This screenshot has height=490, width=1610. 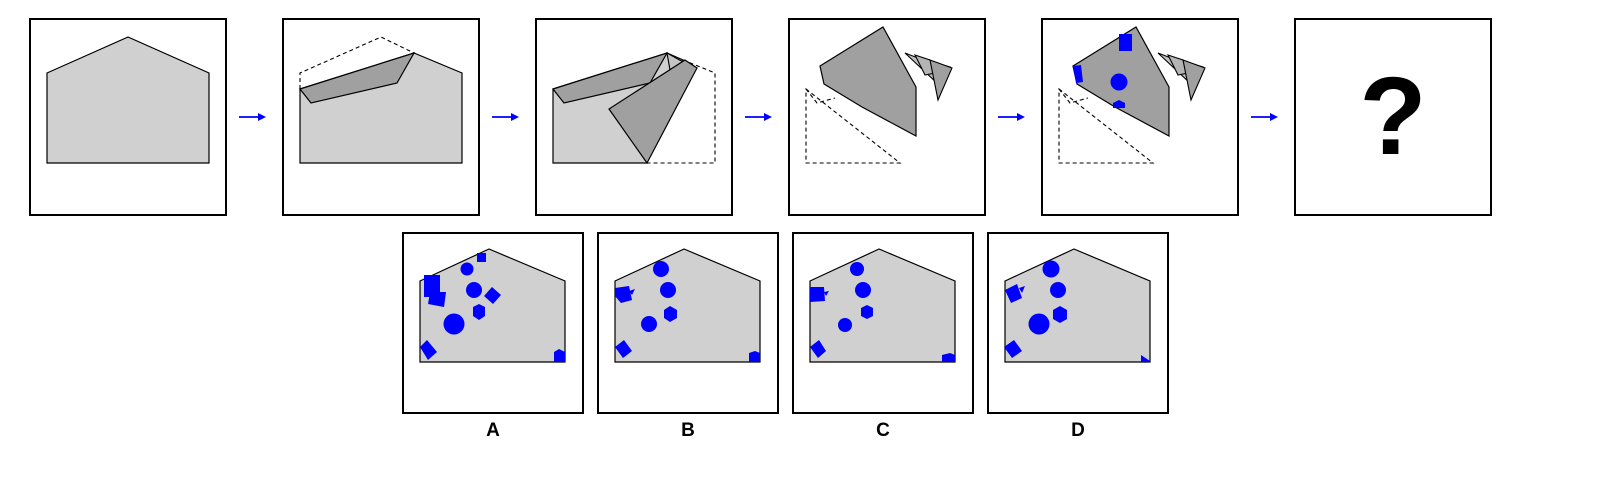 What do you see at coordinates (1125, 42) in the screenshot?
I see `punch-rect-mark` at bounding box center [1125, 42].